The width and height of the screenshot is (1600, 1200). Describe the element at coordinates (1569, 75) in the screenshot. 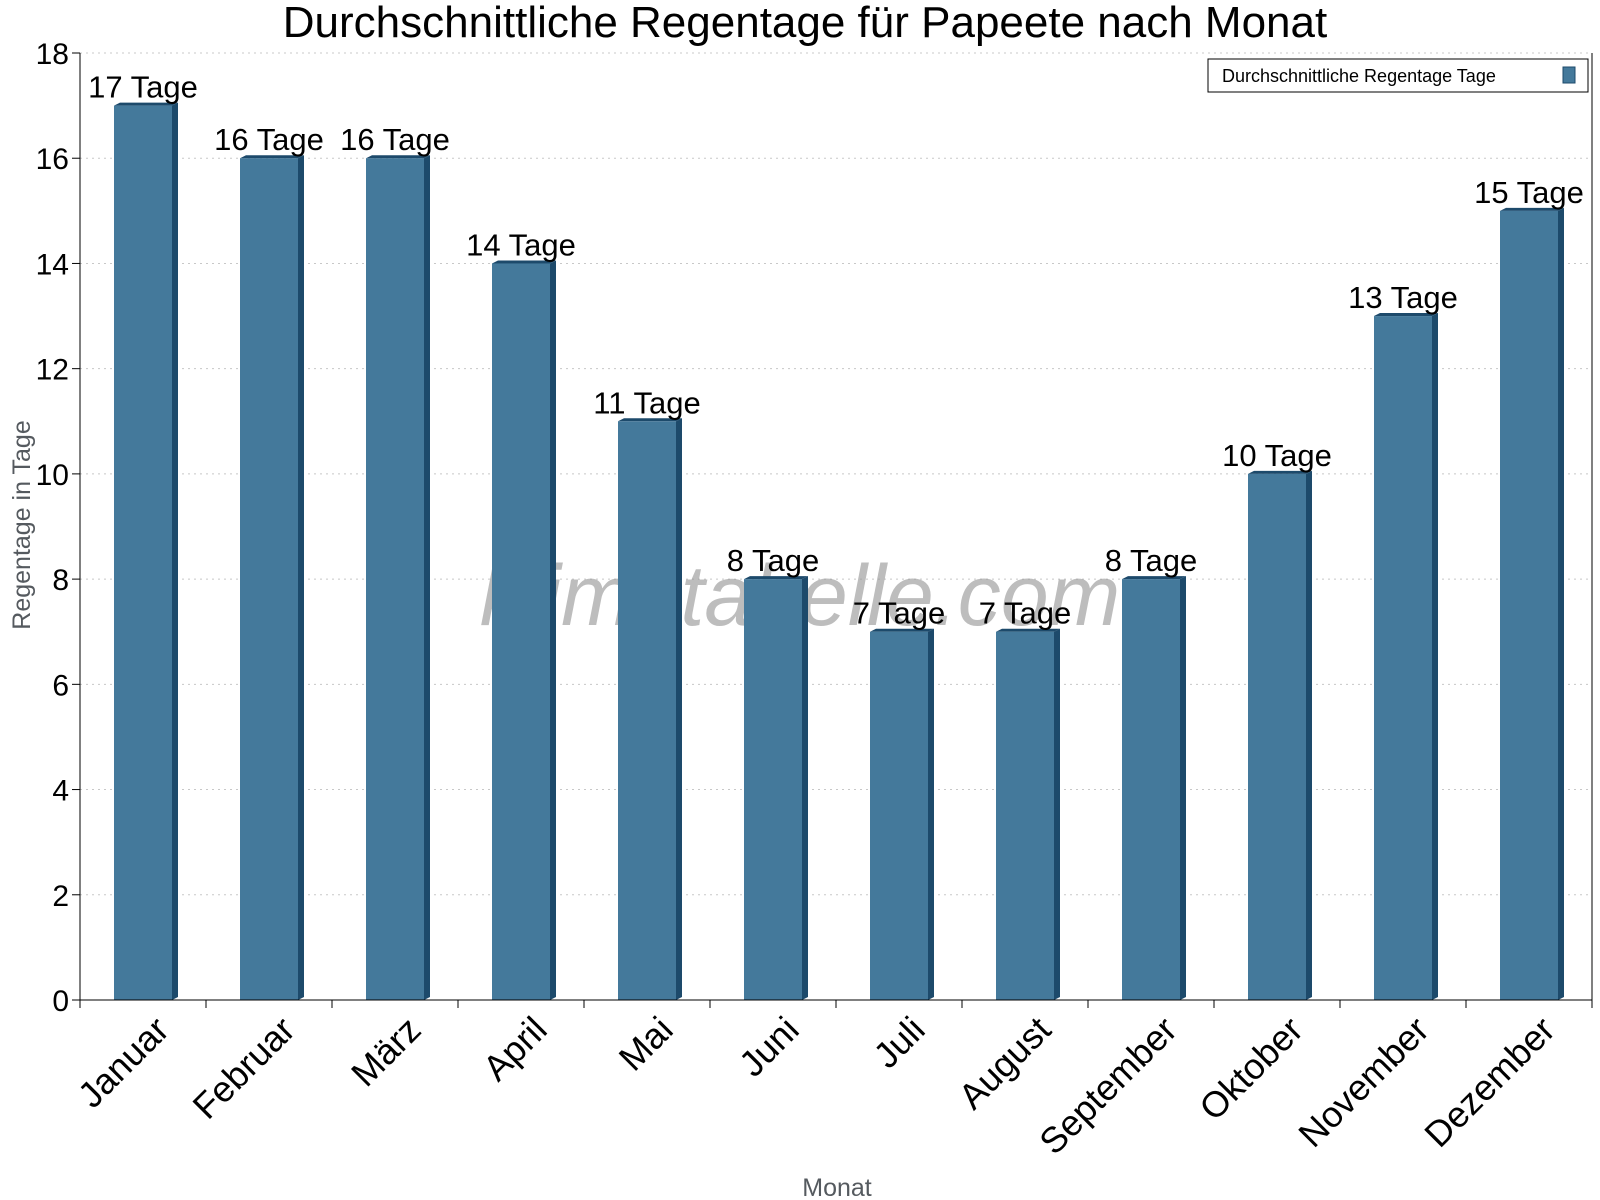

I see `legend-swatch` at that location.